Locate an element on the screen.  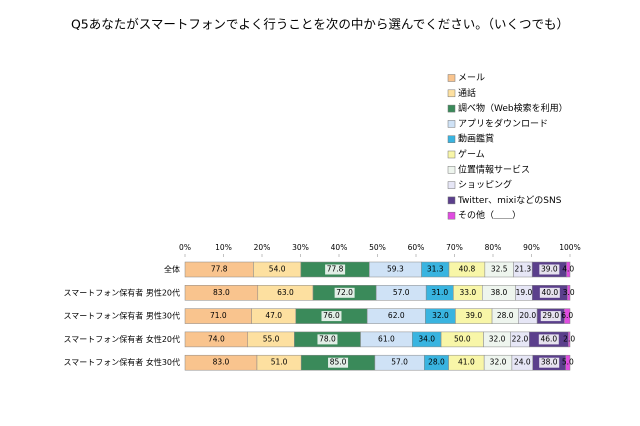
data-label: 41.0 is located at coordinates (466, 362).